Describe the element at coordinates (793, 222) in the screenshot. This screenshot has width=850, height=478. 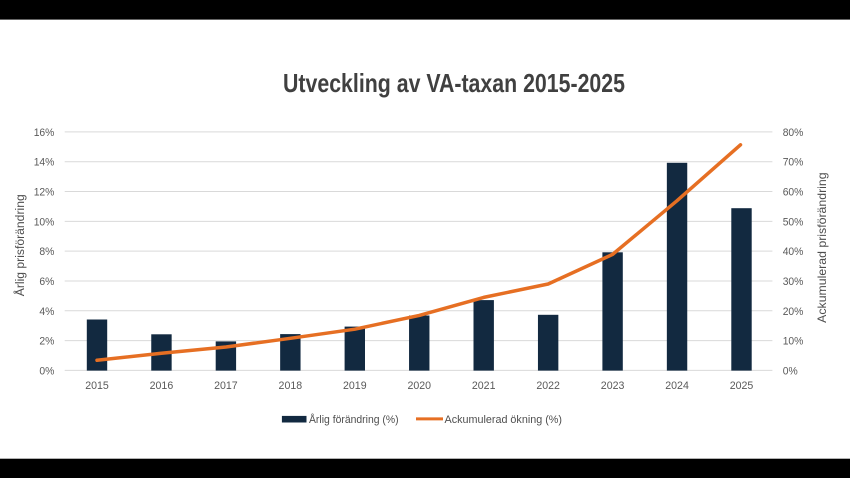
I see `svg-text: 50%` at that location.